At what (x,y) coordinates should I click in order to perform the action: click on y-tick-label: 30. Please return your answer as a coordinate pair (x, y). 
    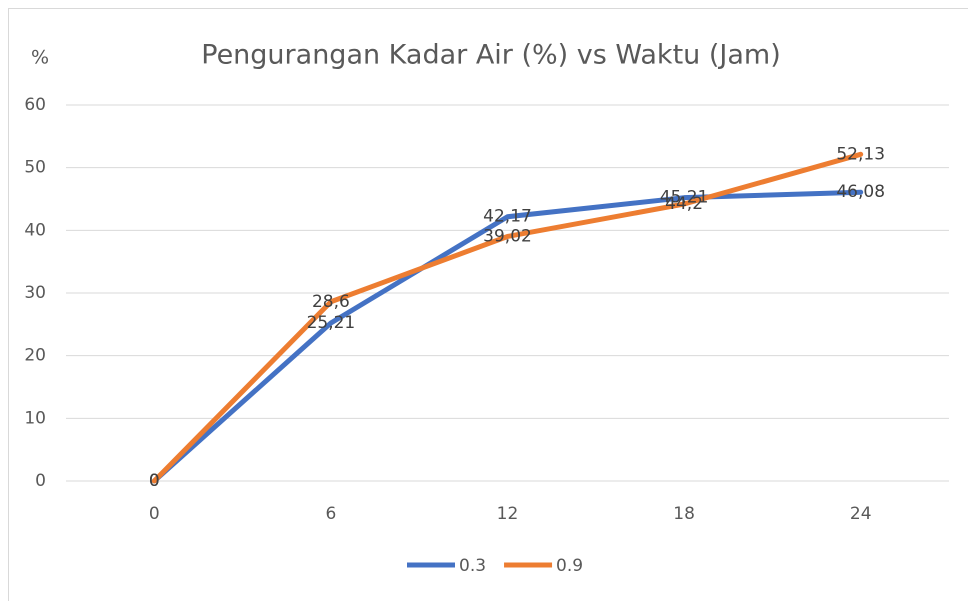
    Looking at the image, I should click on (35, 293).